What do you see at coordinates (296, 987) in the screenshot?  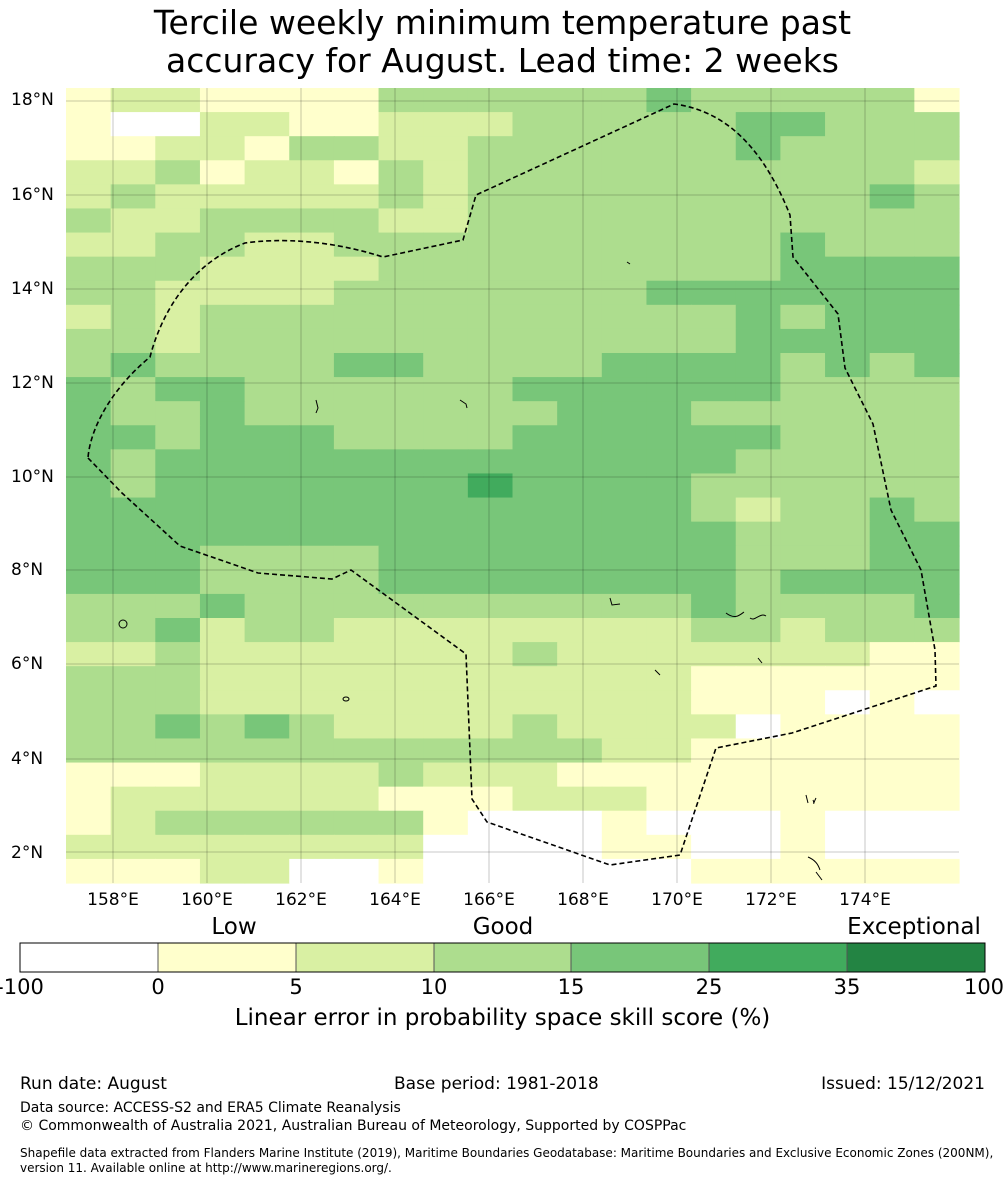 I see `colorbar-tick: 5` at bounding box center [296, 987].